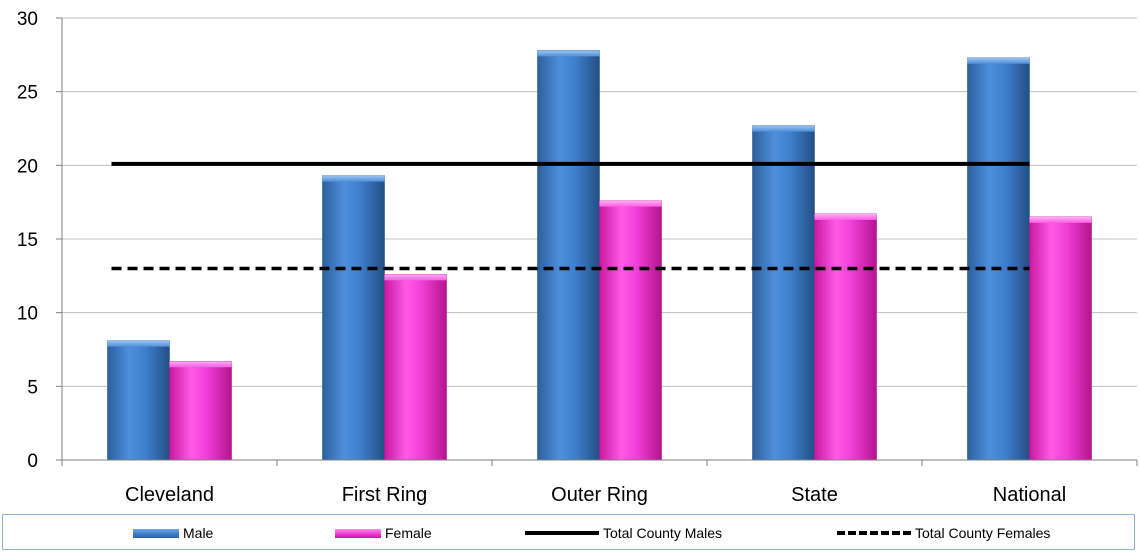 Image resolution: width=1140 pixels, height=552 pixels. Describe the element at coordinates (663, 533) in the screenshot. I see `legend-label-total-county-males: Total County Males` at that location.